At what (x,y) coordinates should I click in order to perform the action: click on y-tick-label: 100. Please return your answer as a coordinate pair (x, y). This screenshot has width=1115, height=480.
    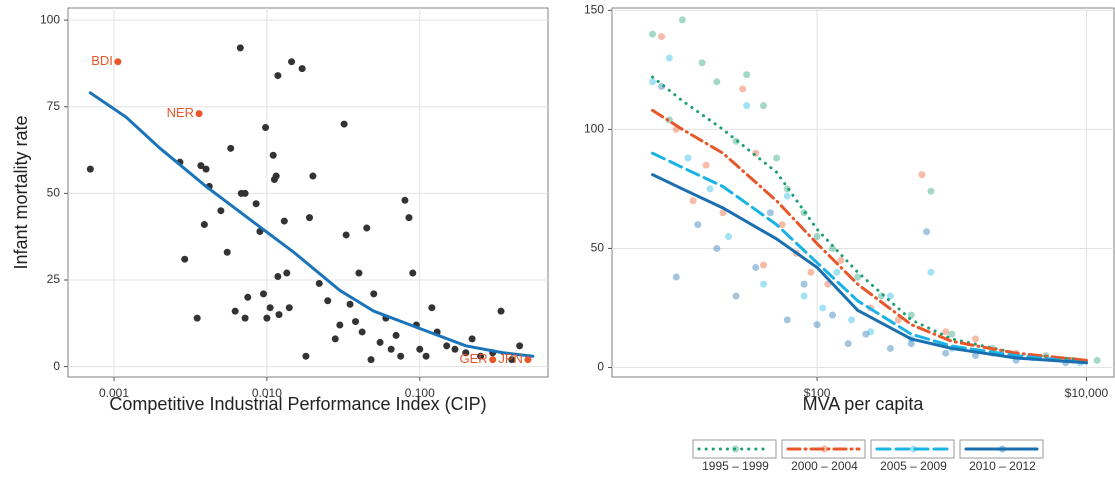
    Looking at the image, I should click on (594, 129).